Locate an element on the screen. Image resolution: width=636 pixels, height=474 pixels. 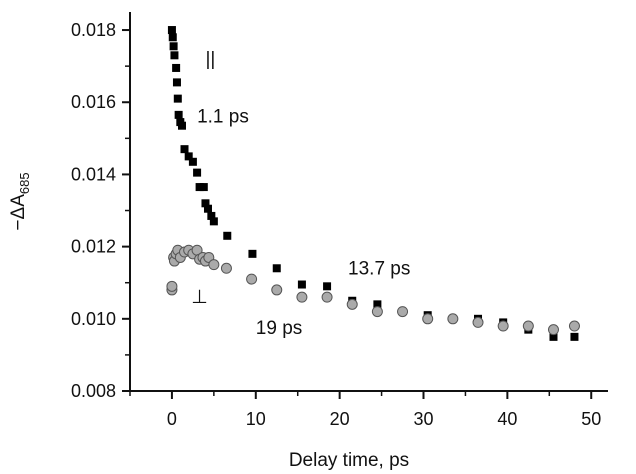
annotation-label: ⊥ is located at coordinates (199, 297).